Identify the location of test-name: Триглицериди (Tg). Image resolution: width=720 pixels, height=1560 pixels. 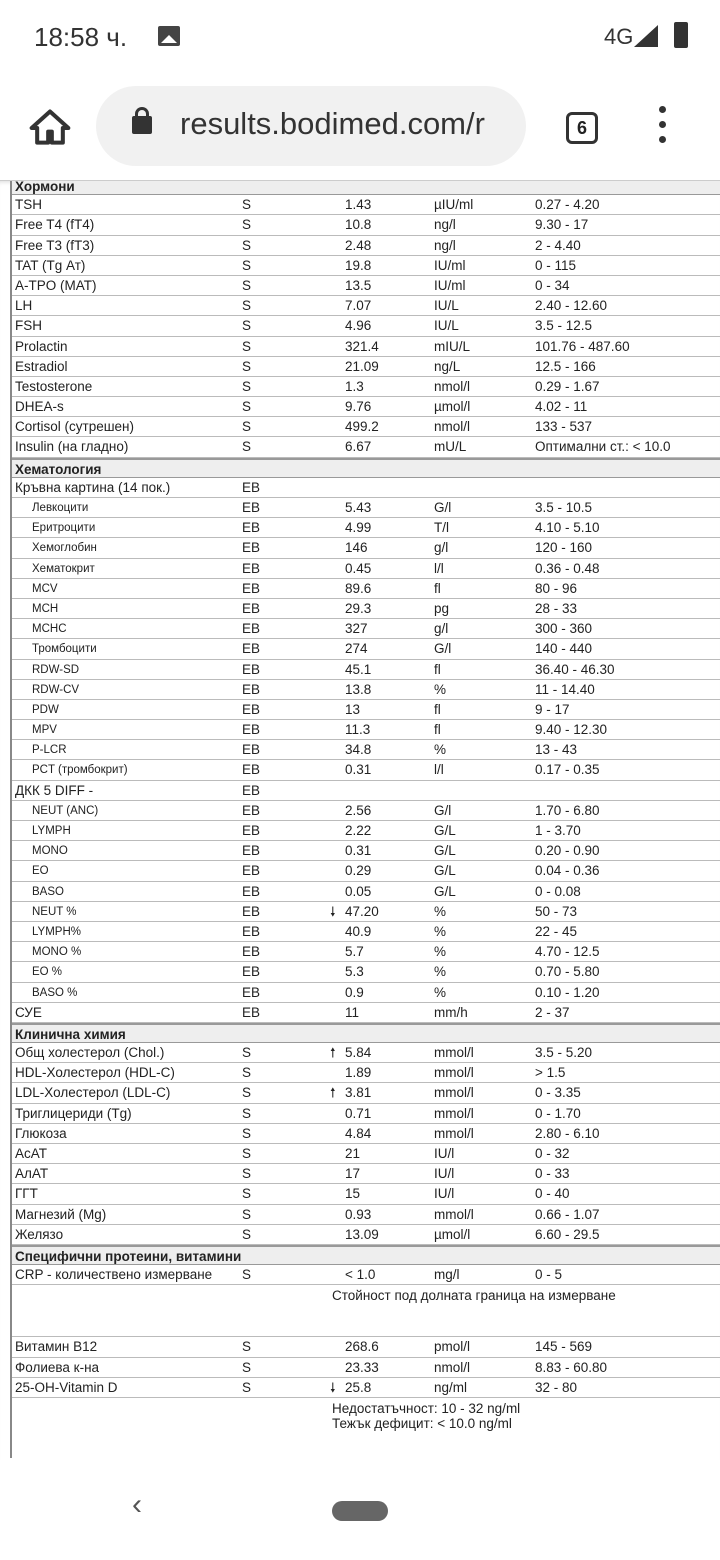
(73, 1113).